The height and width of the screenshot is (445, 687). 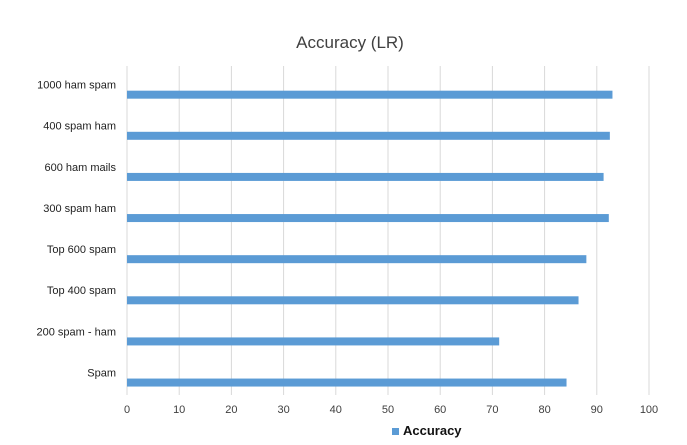 I want to click on legend: Accuracy, so click(x=427, y=430).